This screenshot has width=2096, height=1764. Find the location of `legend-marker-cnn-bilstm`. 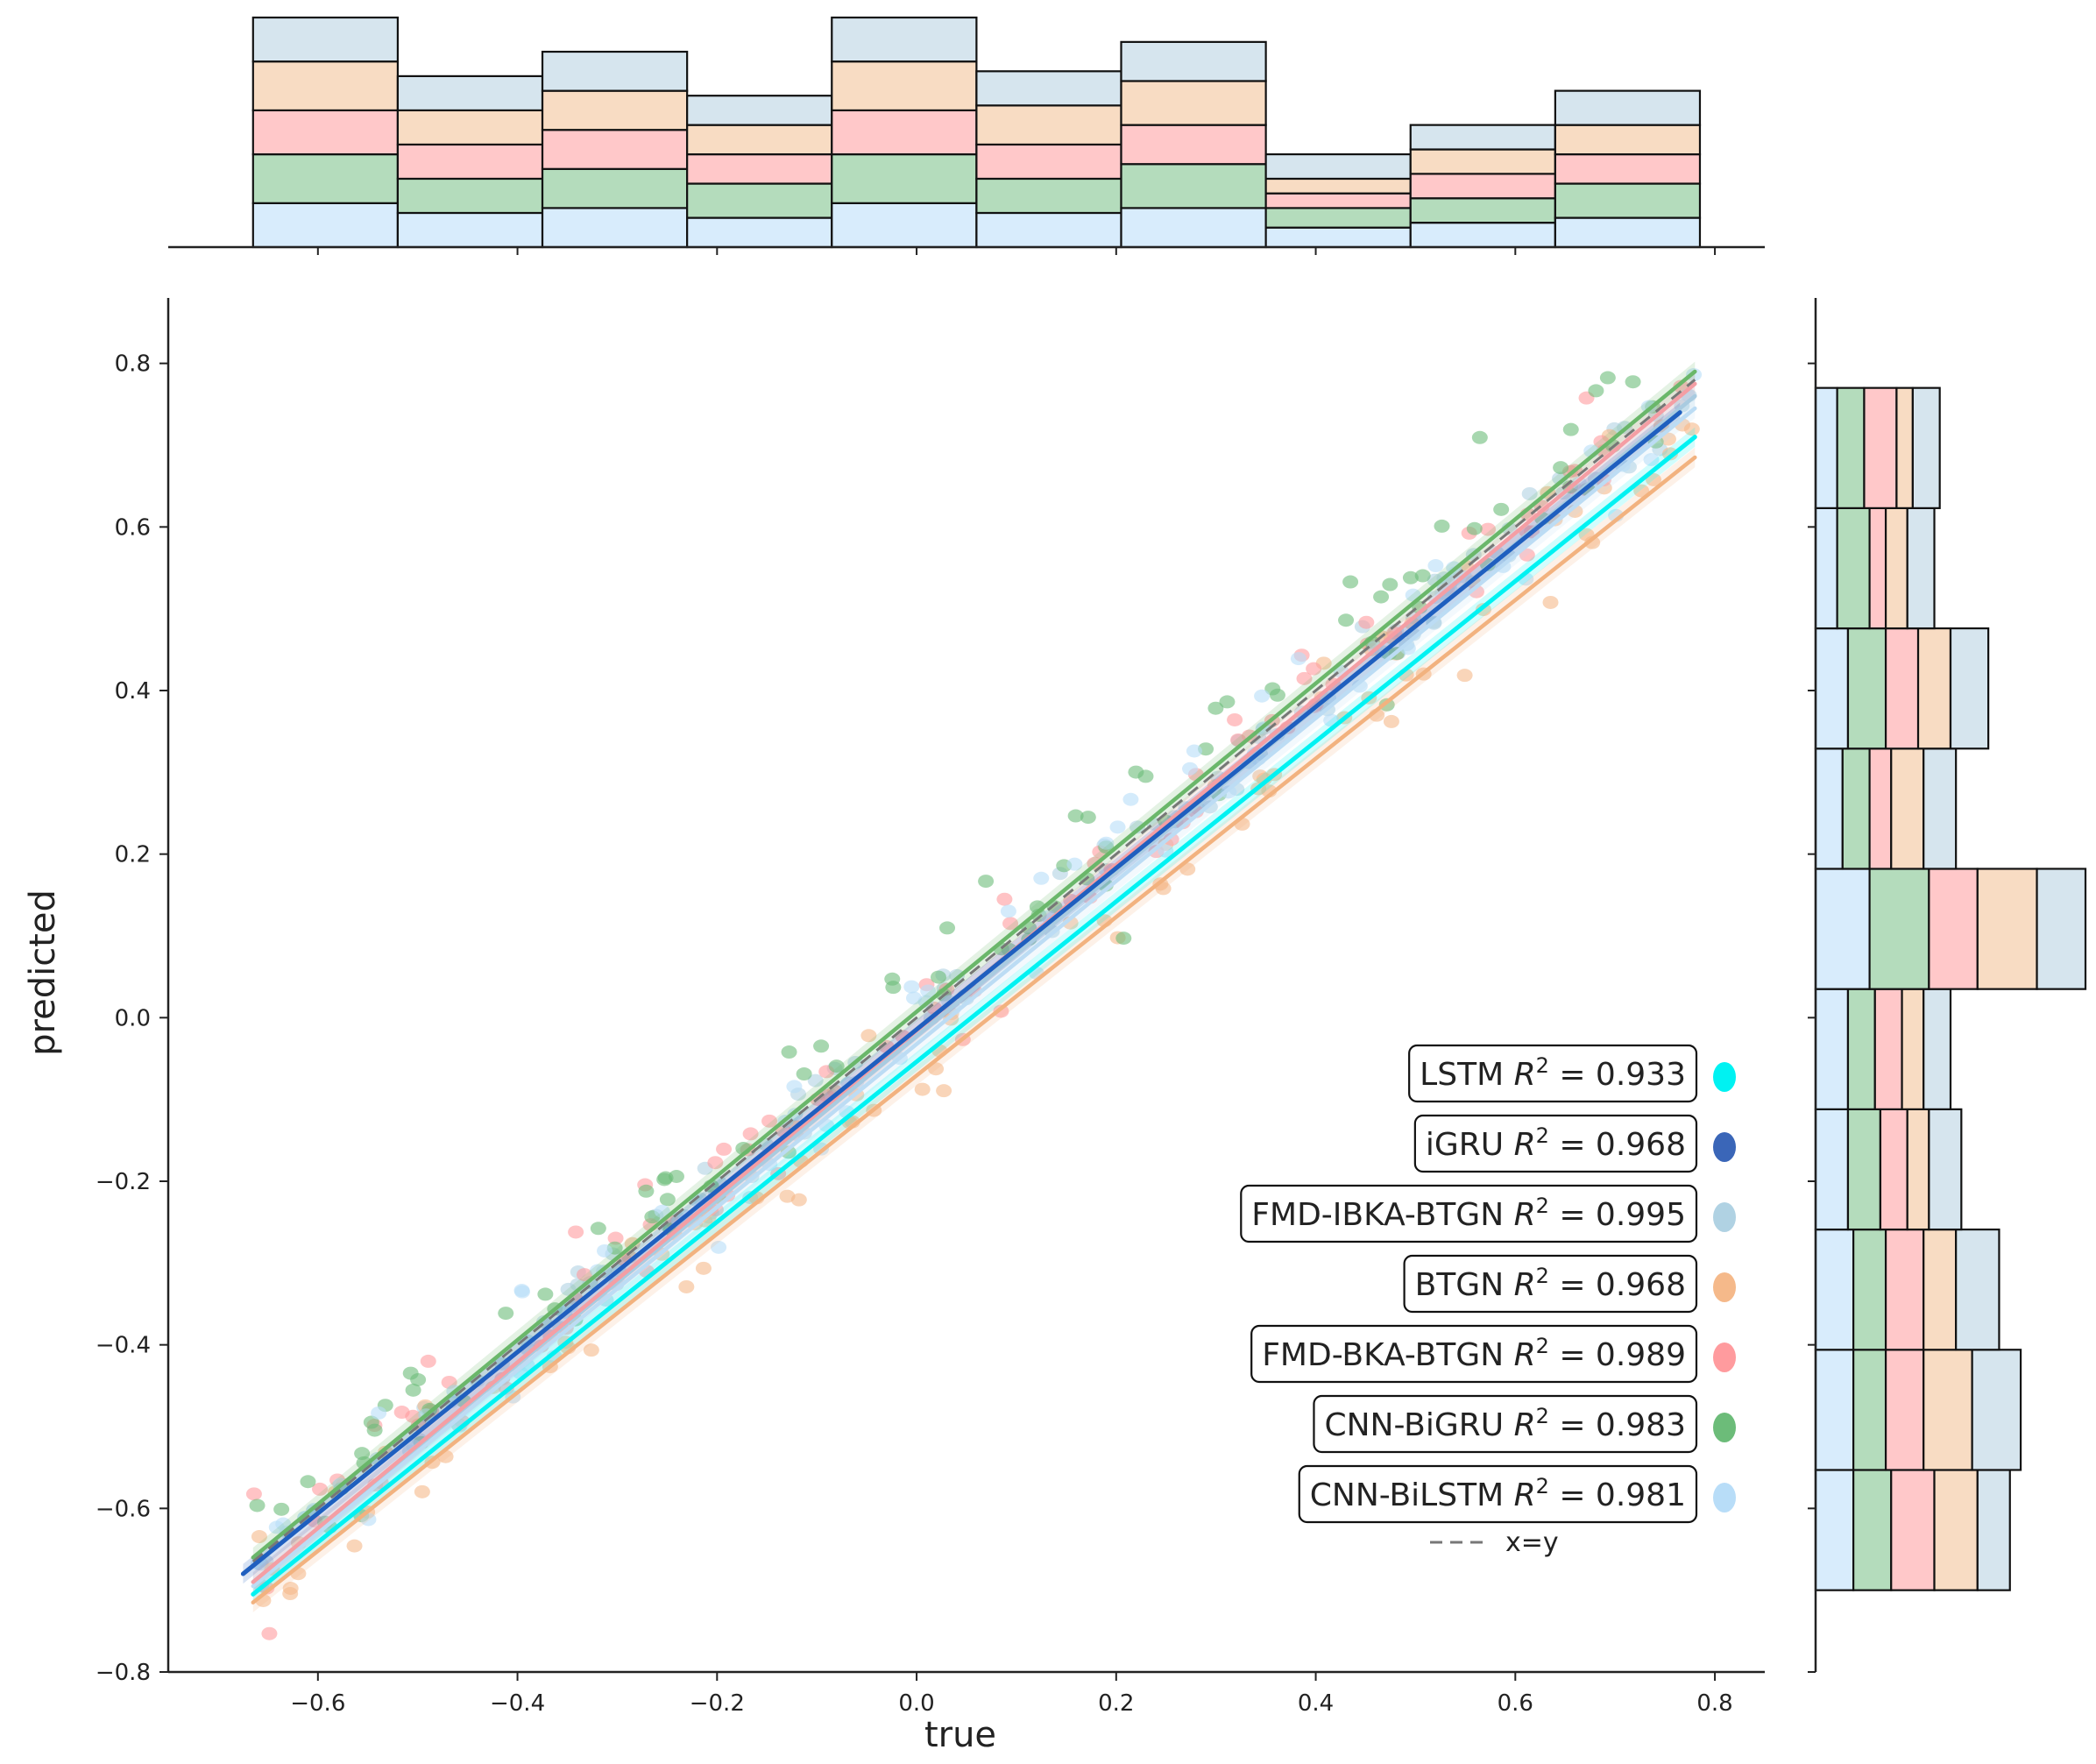

legend-marker-cnn-bilstm is located at coordinates (1724, 1498).